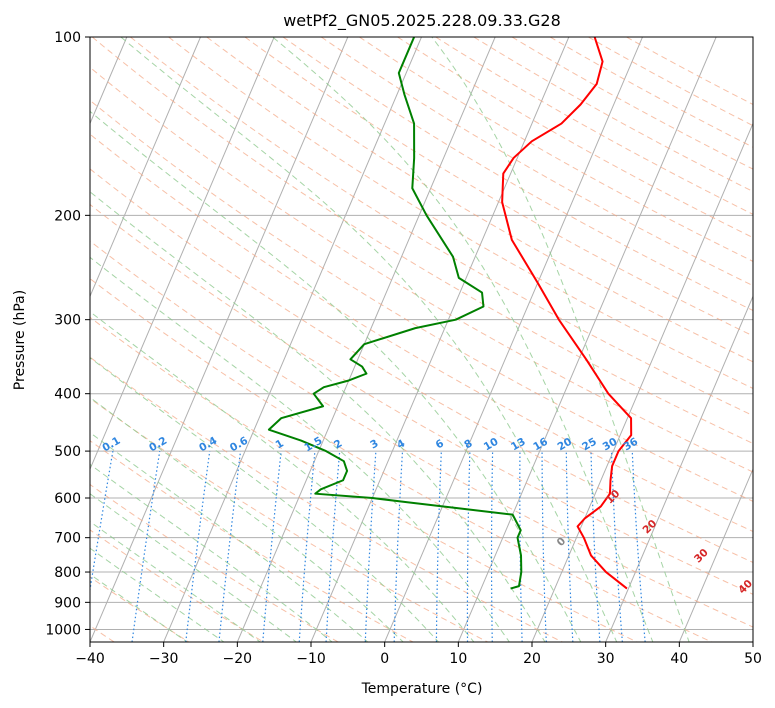  I want to click on y-axis: 100 200 300 400 500 600 700 800 900 1000, so click(67, 334).